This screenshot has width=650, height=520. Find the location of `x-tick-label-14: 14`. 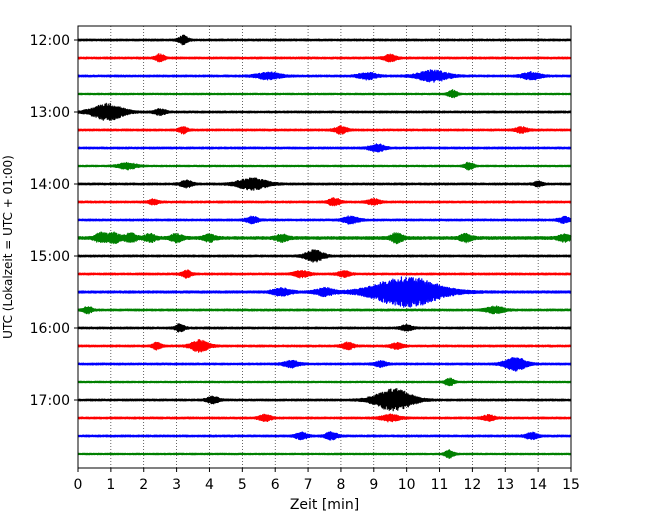

x-tick-label-14: 14 is located at coordinates (538, 485).